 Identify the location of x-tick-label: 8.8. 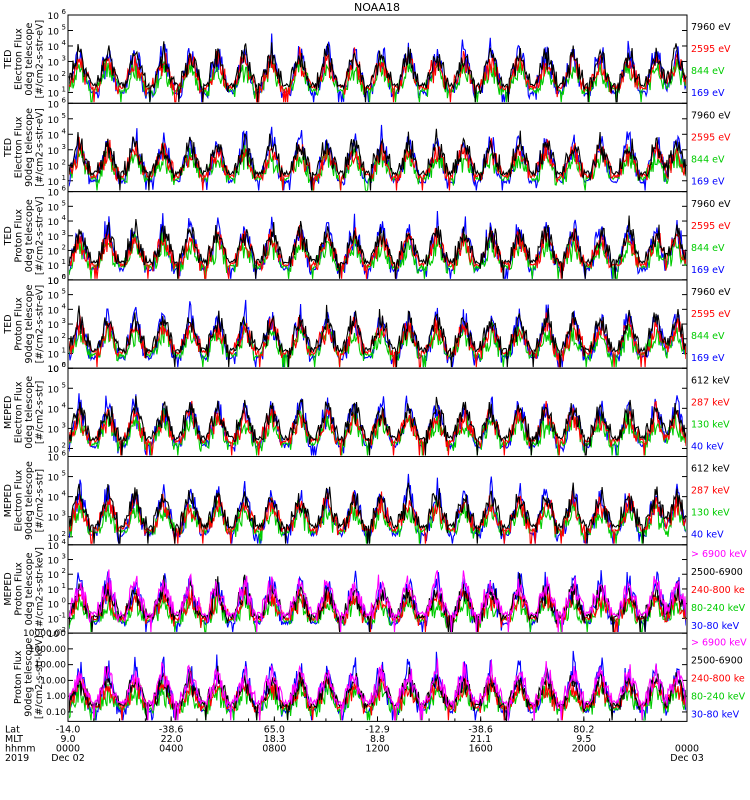
(377, 739).